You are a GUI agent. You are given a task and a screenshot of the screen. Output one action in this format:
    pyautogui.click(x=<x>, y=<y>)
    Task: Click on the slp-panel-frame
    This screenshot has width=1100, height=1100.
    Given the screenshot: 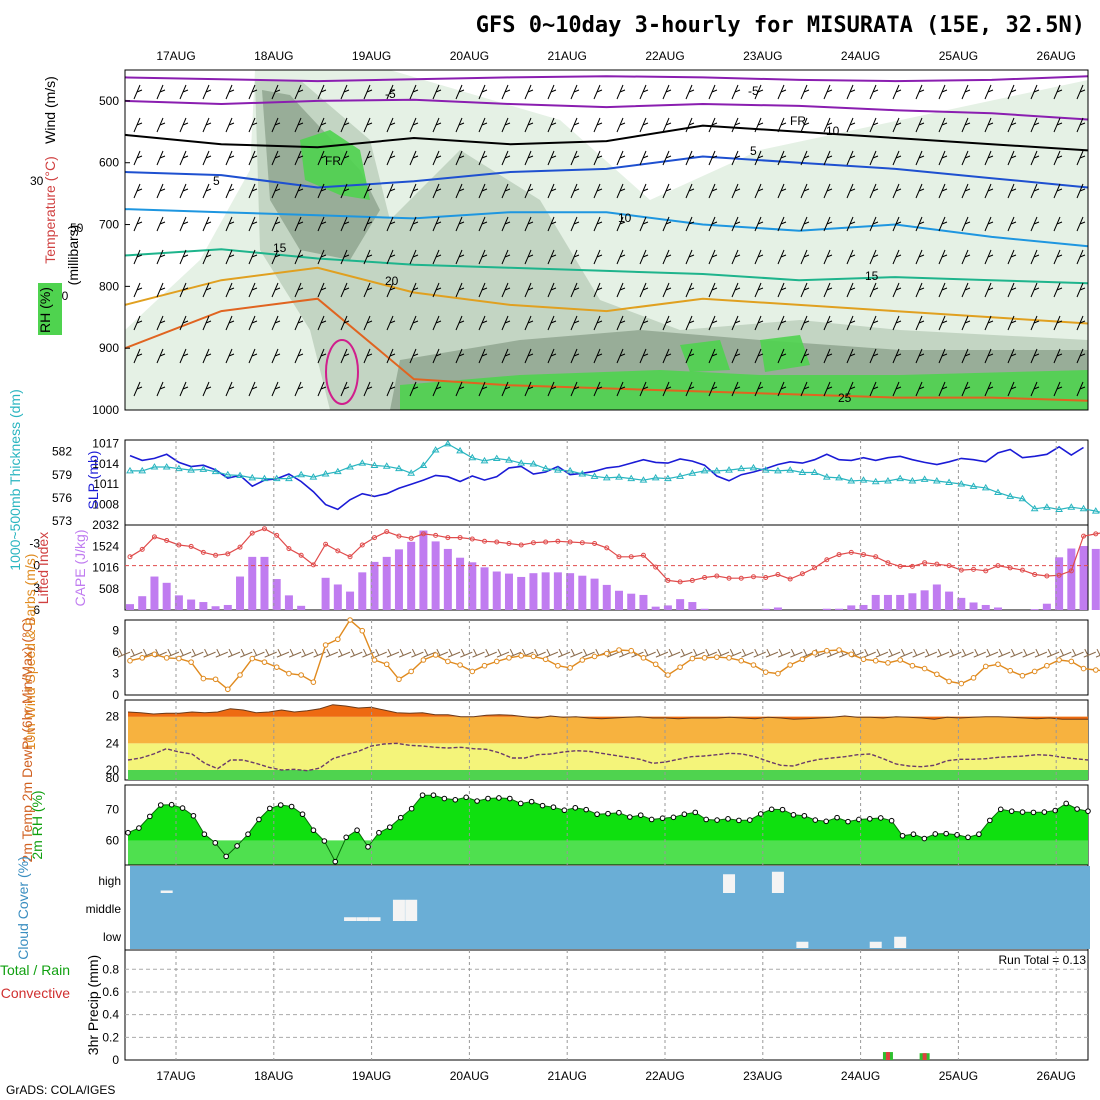 What is the action you would take?
    pyautogui.click(x=606, y=482)
    